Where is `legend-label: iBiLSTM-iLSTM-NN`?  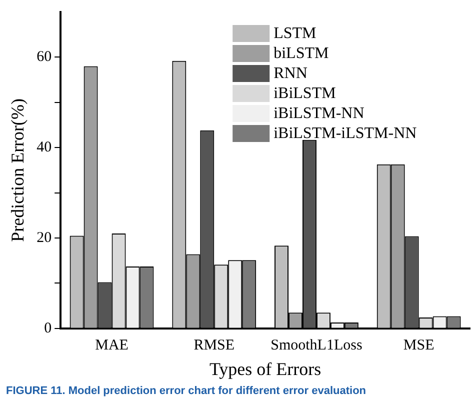
legend-label: iBiLSTM-iLSTM-NN is located at coordinates (346, 133).